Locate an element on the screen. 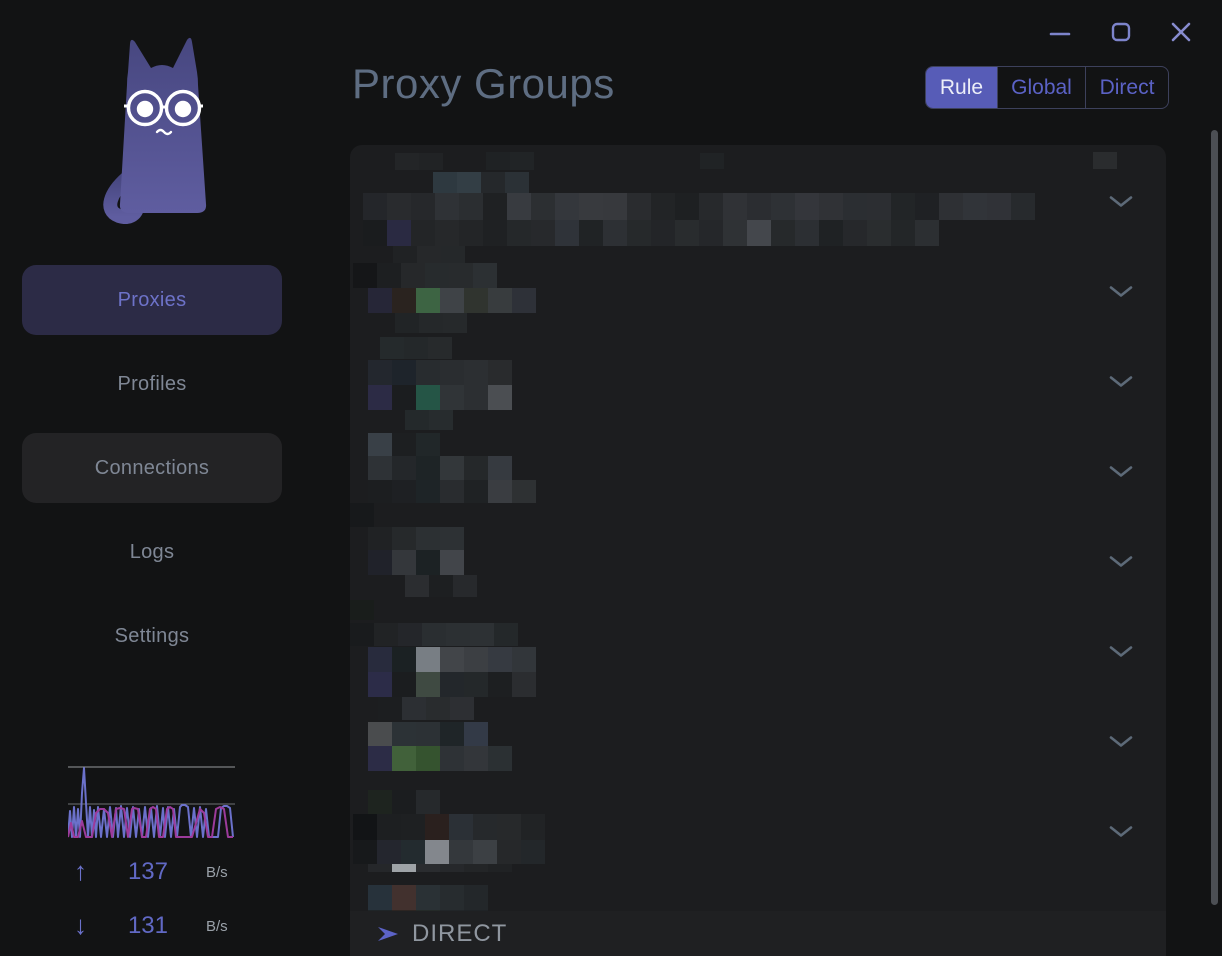  upload-unit: B/s is located at coordinates (217, 872).